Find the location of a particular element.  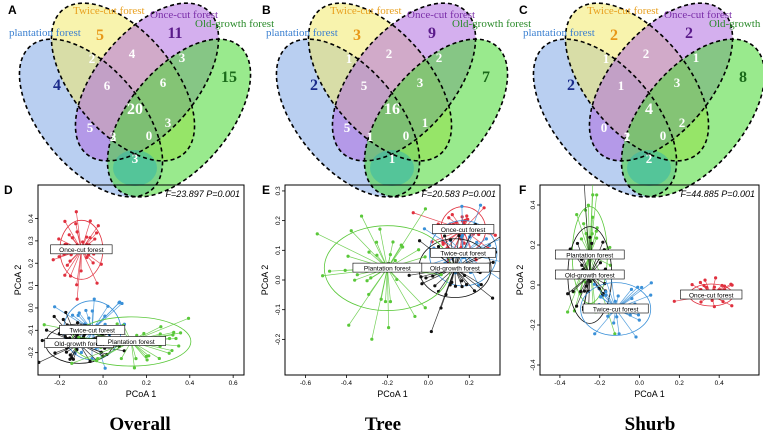

venn-region-pog: 2 is located at coordinates (627, 136).